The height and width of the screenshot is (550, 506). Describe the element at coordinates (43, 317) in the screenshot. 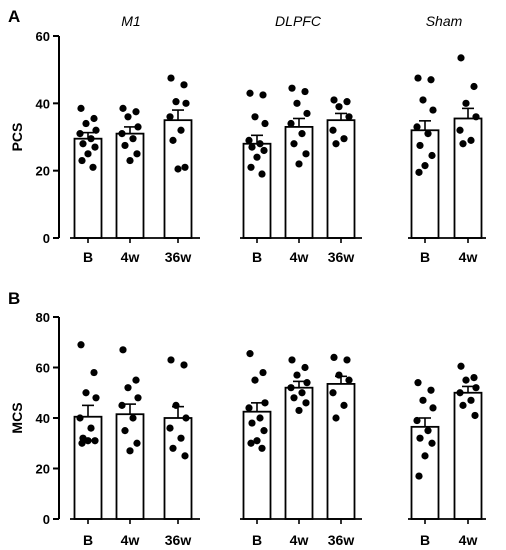

I see `y-tick-label: 80` at that location.